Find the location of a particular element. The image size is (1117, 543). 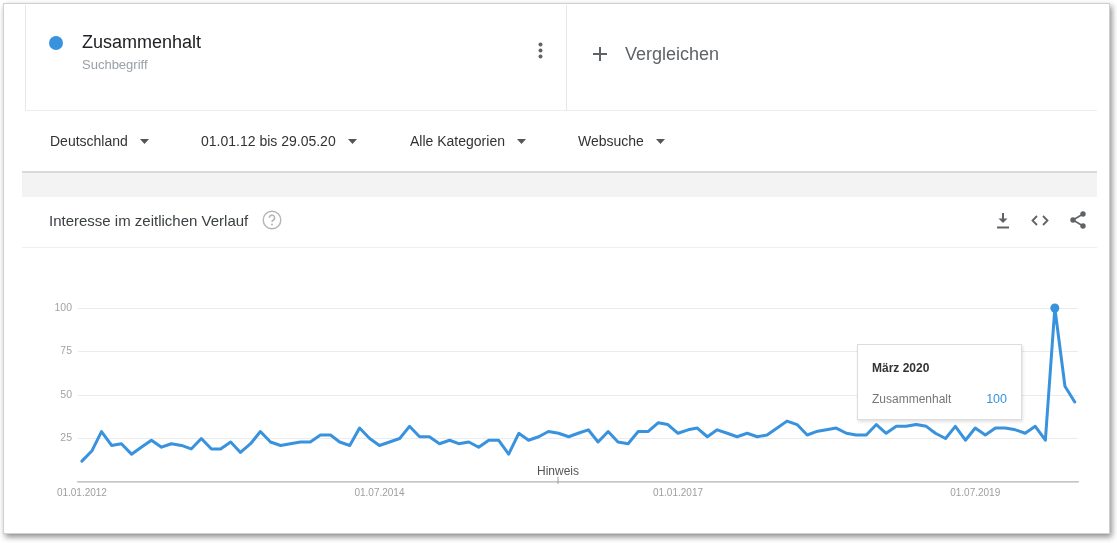

chart-title: Interesse im zeitlichen Verlauf is located at coordinates (149, 220).